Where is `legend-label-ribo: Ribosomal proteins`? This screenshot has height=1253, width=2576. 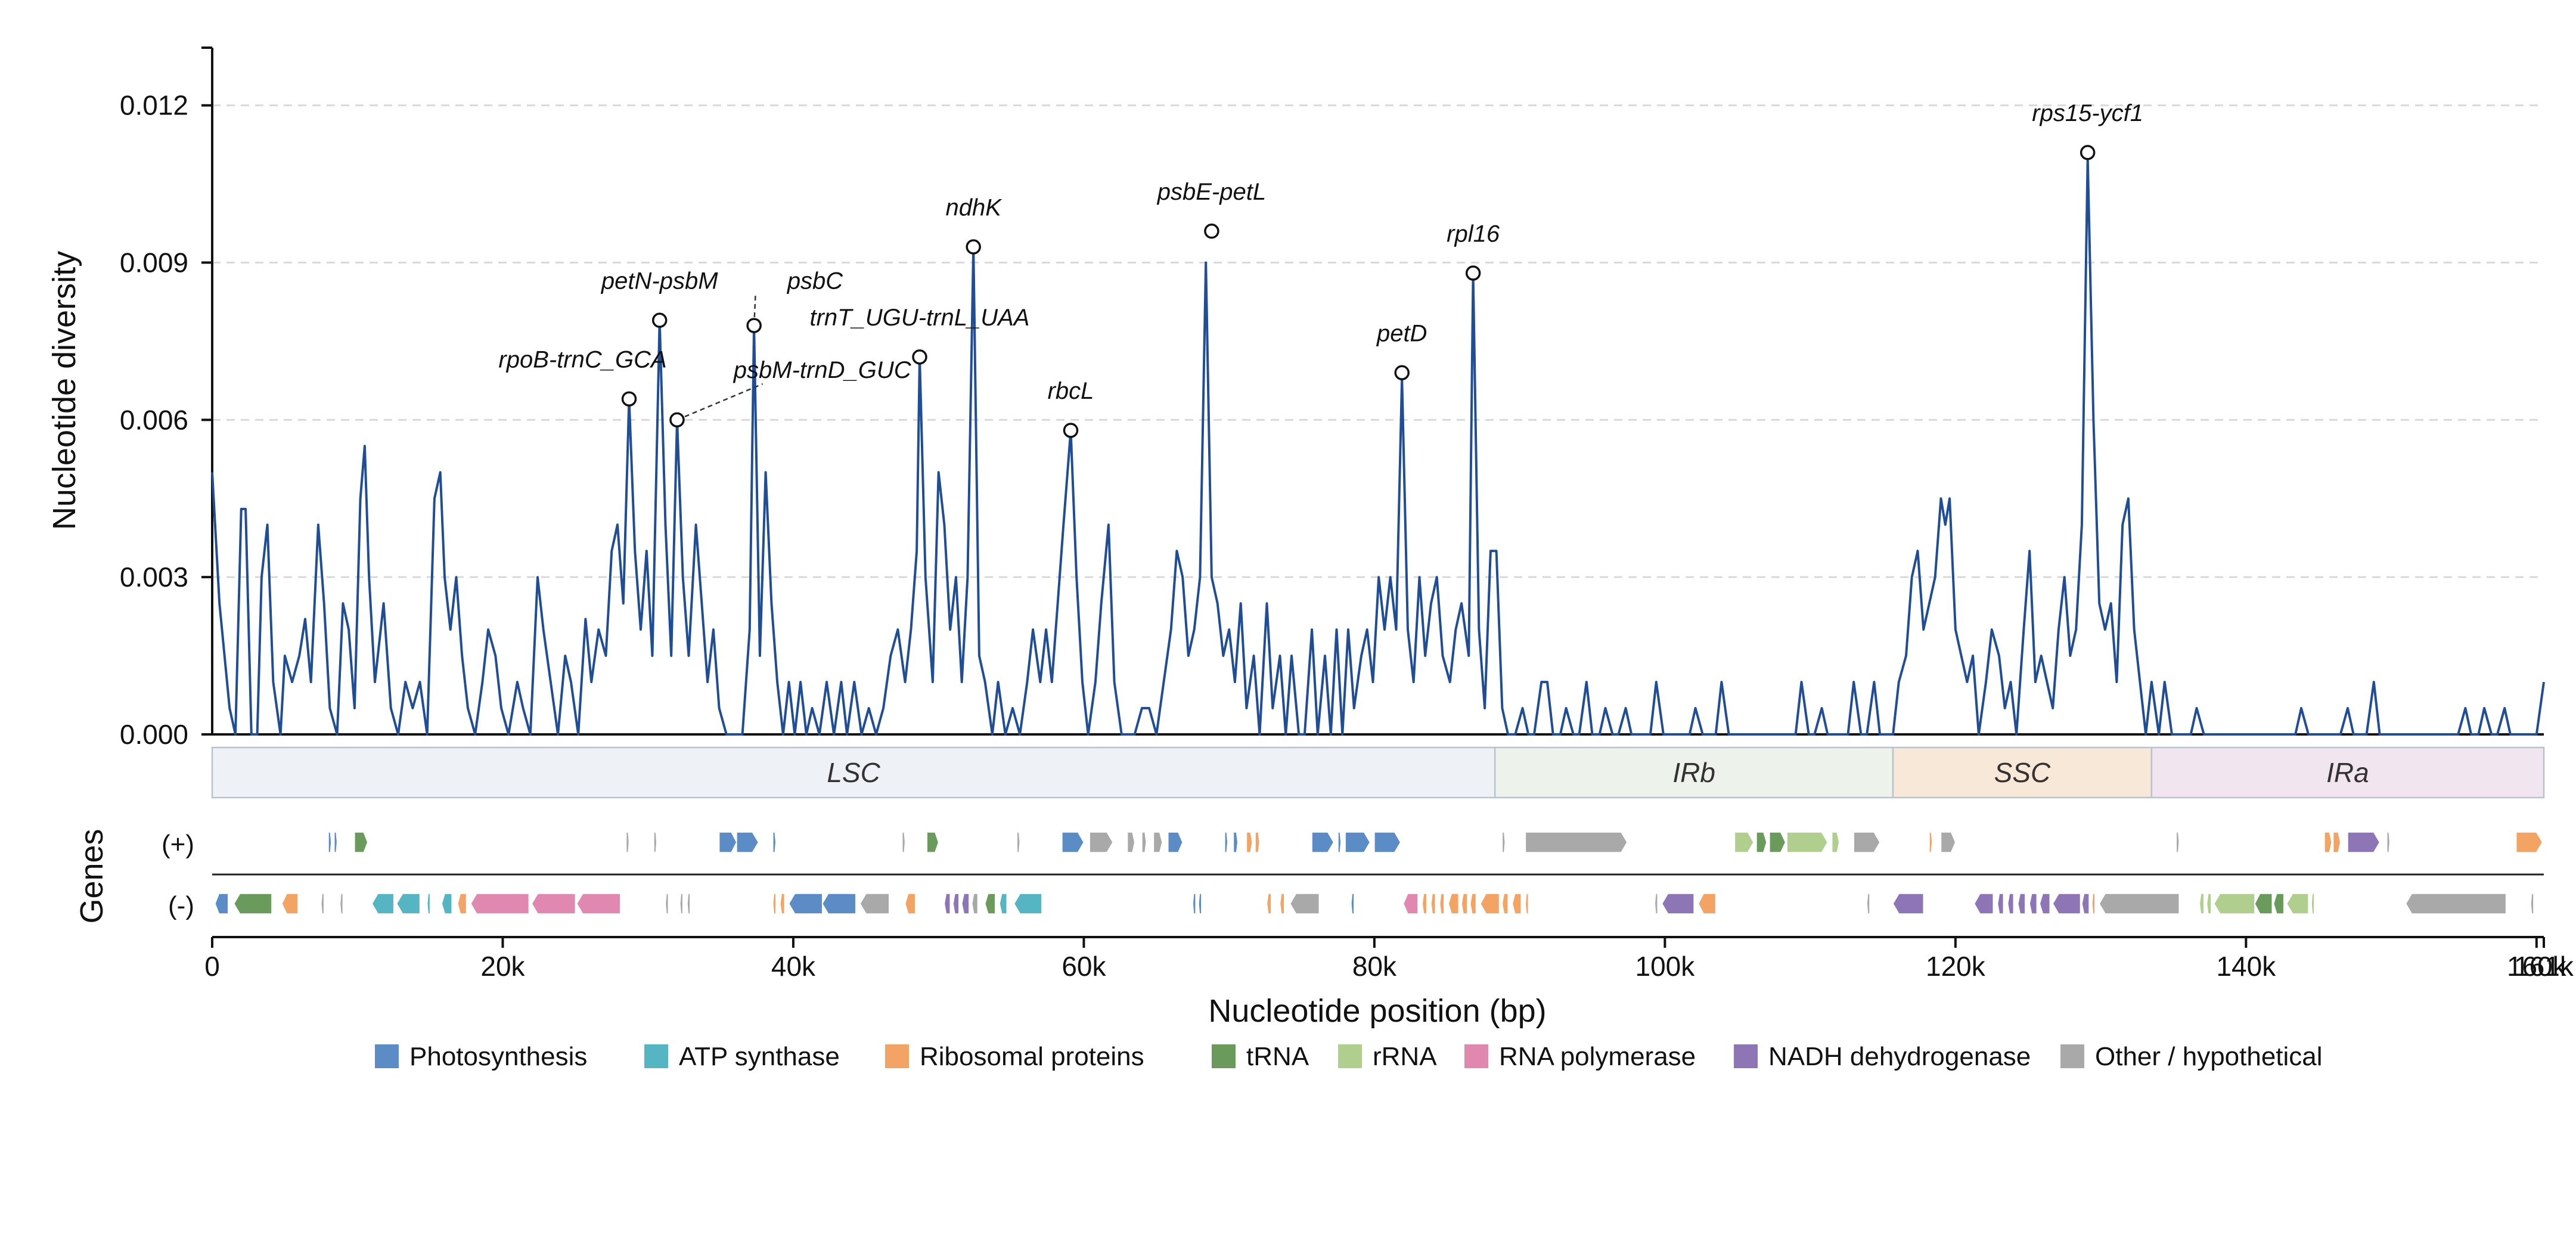 legend-label-ribo: Ribosomal proteins is located at coordinates (1032, 1056).